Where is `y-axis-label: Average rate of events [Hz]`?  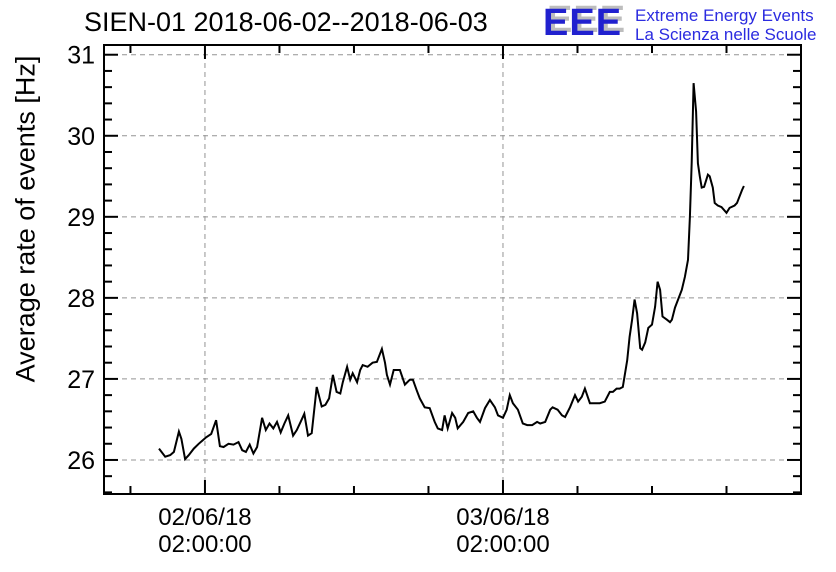 y-axis-label: Average rate of events [Hz] is located at coordinates (25, 219).